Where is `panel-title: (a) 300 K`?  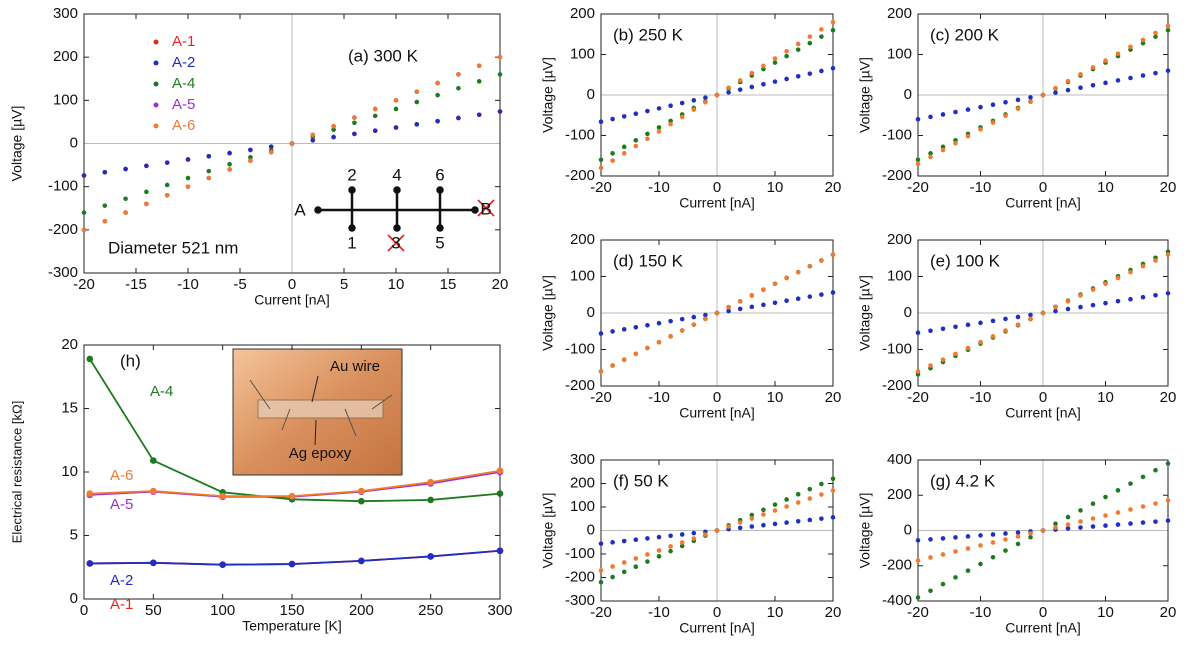
panel-title: (a) 300 K is located at coordinates (383, 55).